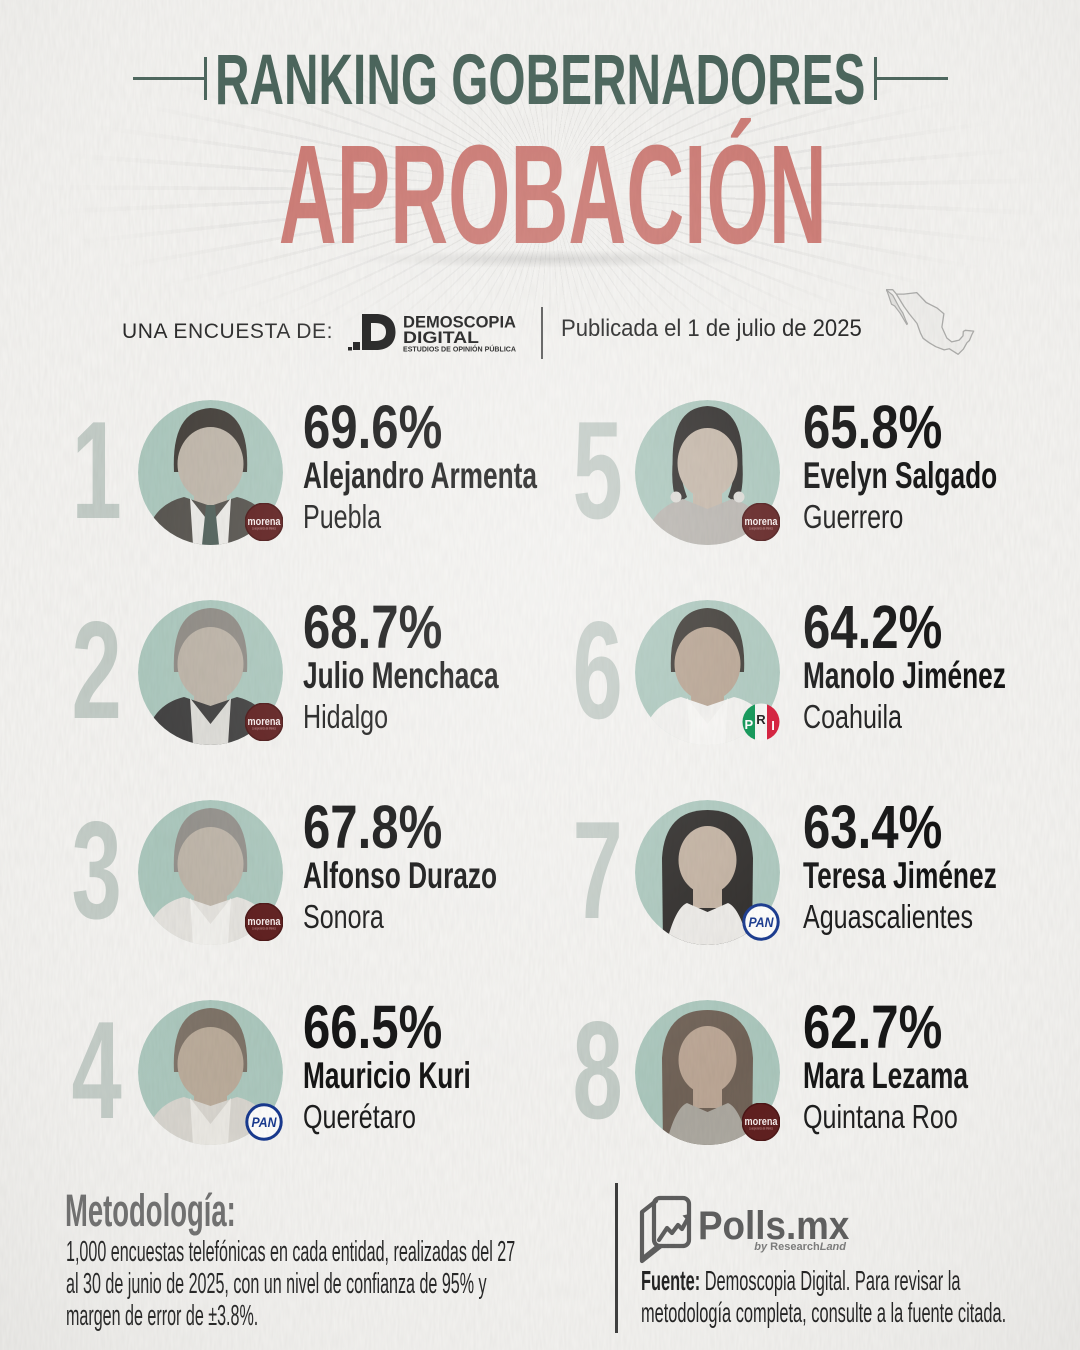  Describe the element at coordinates (748, 724) in the screenshot. I see `svg-text: P` at that location.